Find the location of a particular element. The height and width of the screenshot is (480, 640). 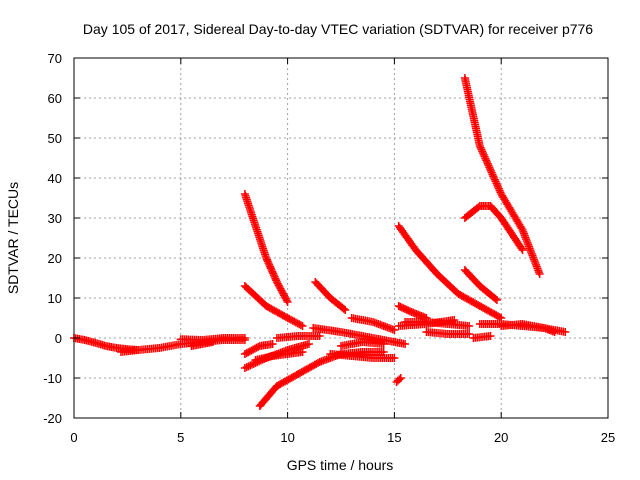

y-tick-label: 60 is located at coordinates (55, 98).